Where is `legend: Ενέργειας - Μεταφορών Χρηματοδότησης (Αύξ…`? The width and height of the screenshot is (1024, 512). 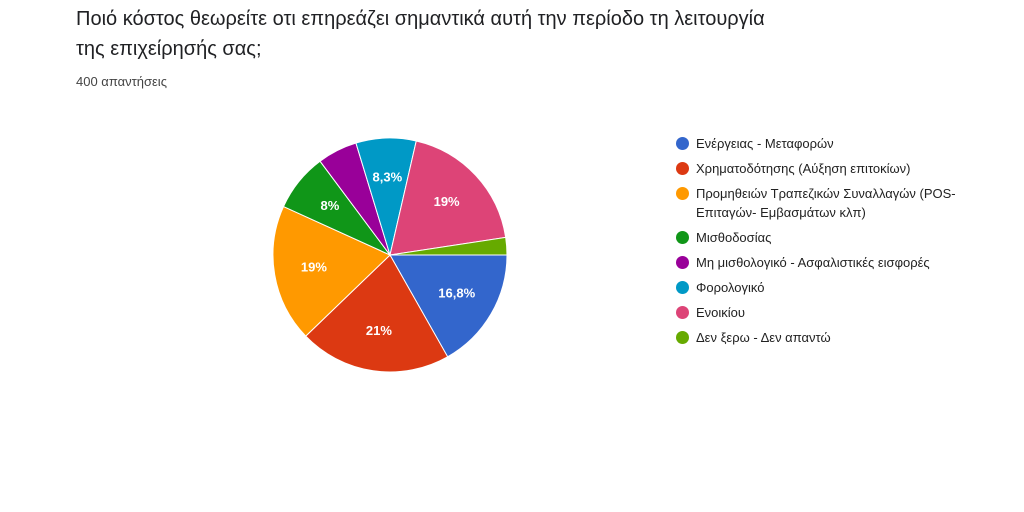 legend: Ενέργειας - Μεταφορών Χρηματοδότησης (Αύξ… is located at coordinates (836, 243).